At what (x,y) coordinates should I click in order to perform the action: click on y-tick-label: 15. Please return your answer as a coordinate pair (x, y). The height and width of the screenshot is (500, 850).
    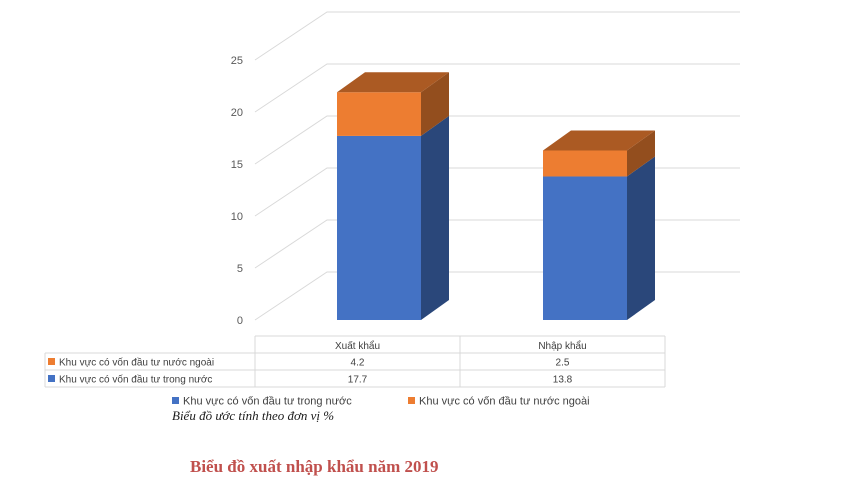
    Looking at the image, I should click on (237, 165).